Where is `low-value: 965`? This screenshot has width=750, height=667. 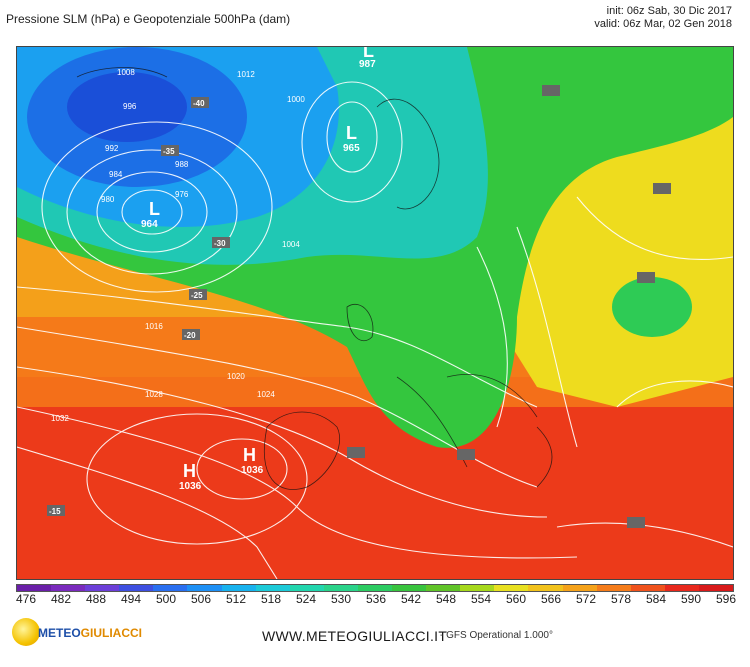 low-value: 965 is located at coordinates (351, 148).